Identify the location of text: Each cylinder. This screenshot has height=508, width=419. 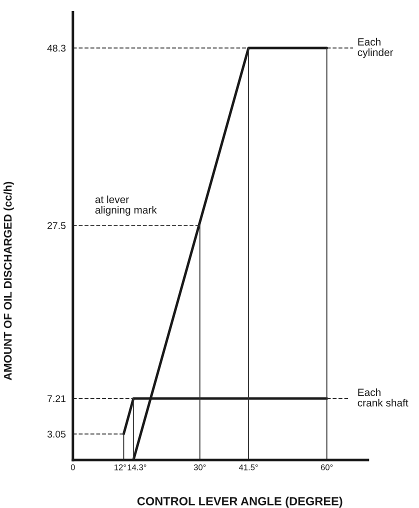
(376, 48).